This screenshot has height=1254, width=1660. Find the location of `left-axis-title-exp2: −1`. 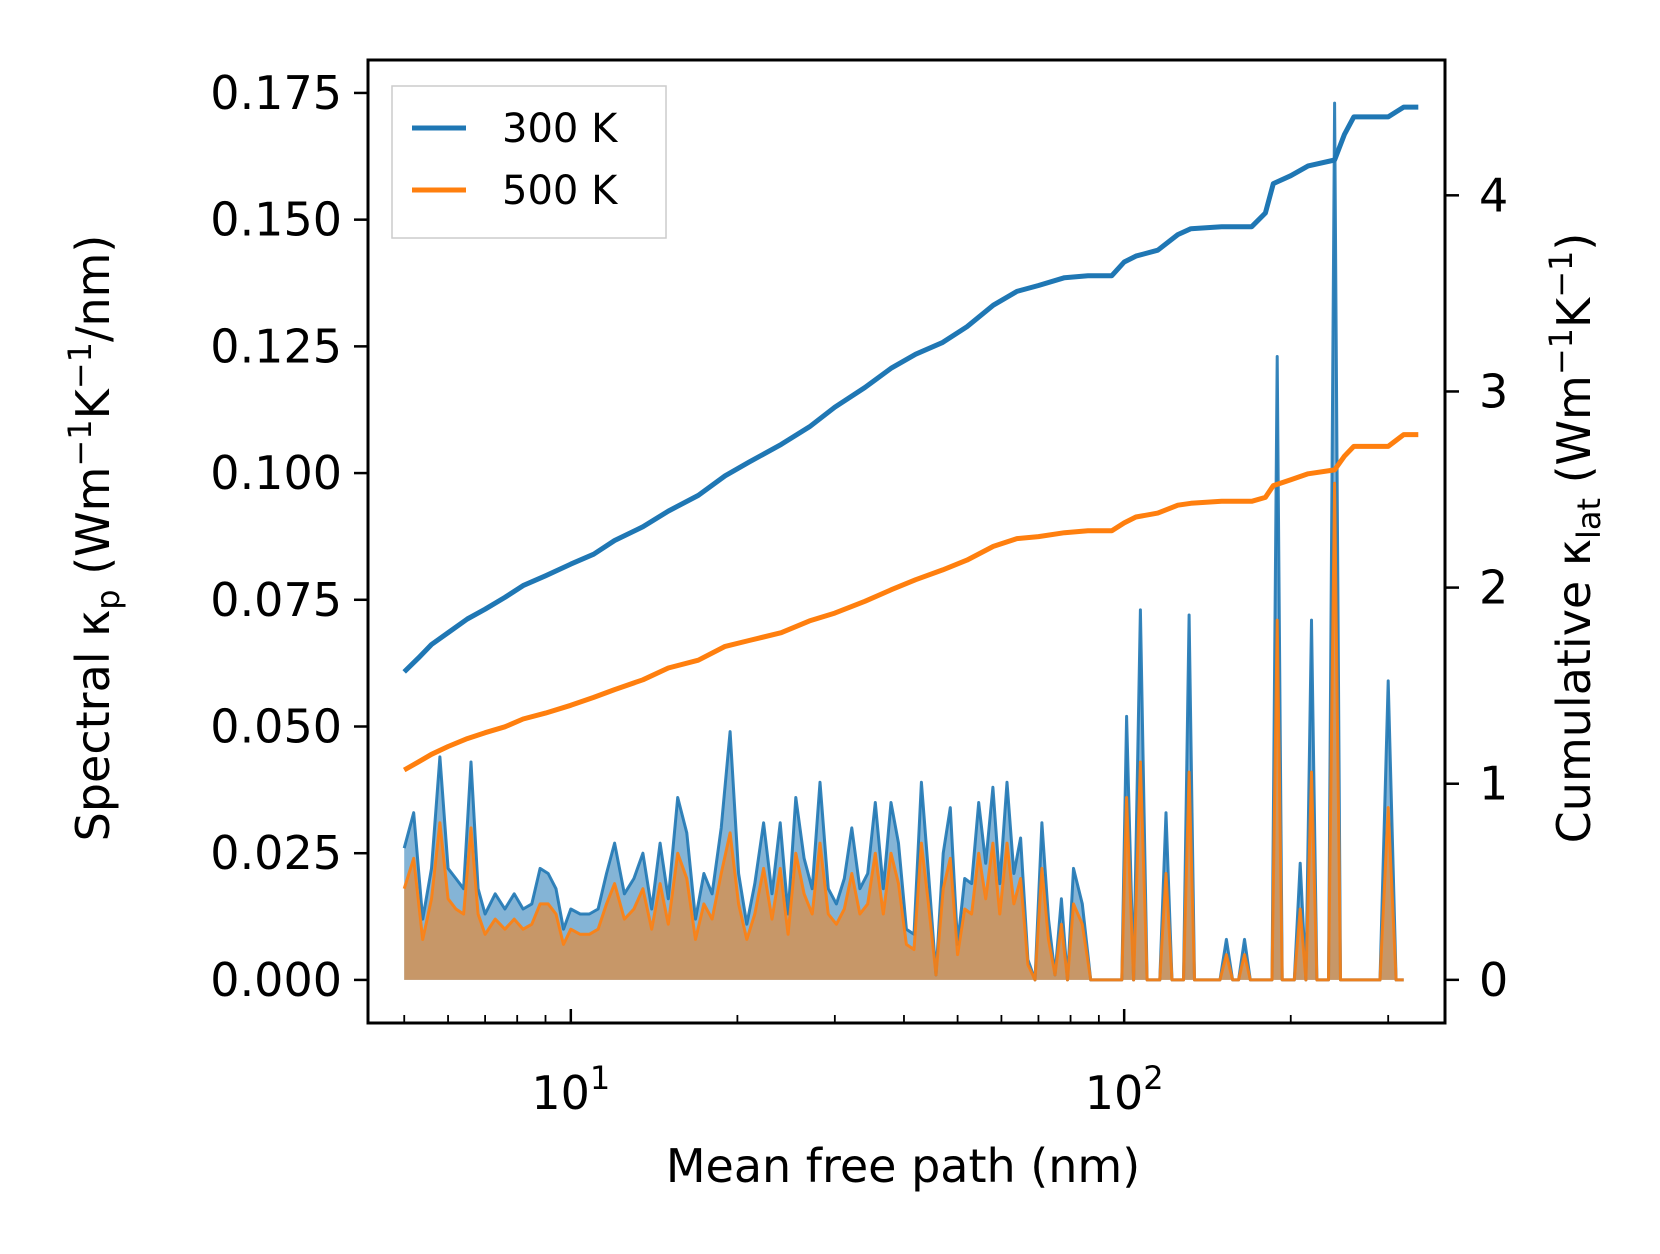

left-axis-title-exp2: −1 is located at coordinates (80, 365).